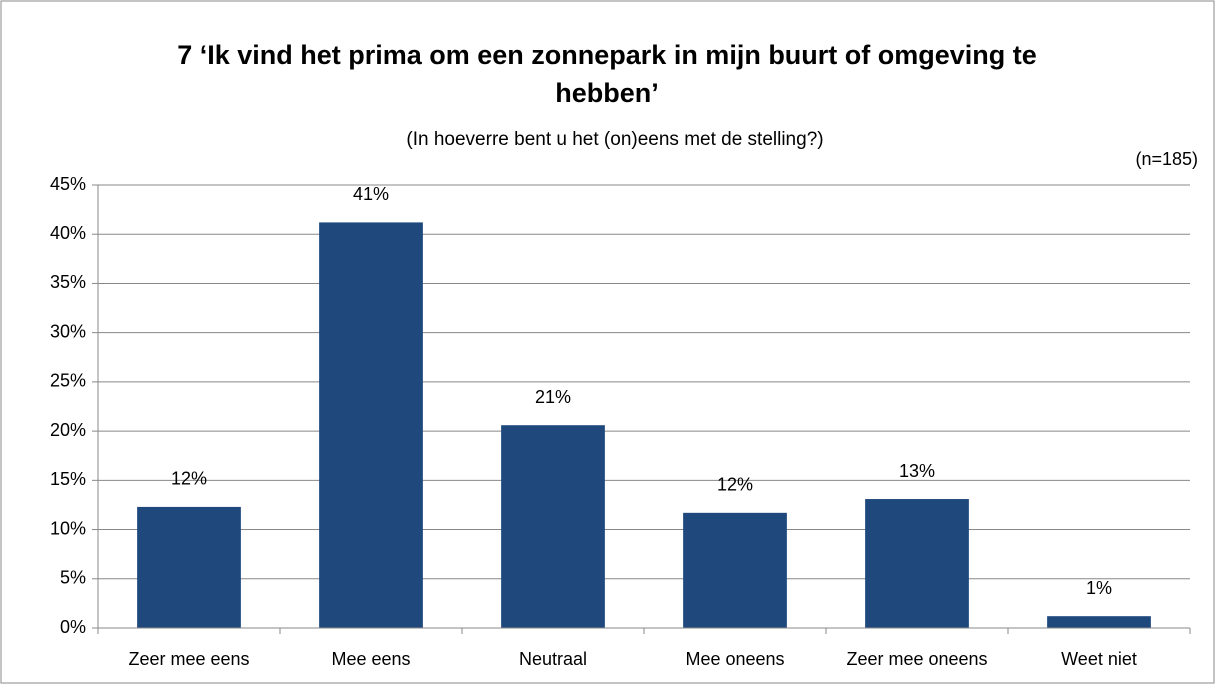 Image resolution: width=1215 pixels, height=684 pixels. I want to click on y-tick-label: 0%, so click(73, 627).